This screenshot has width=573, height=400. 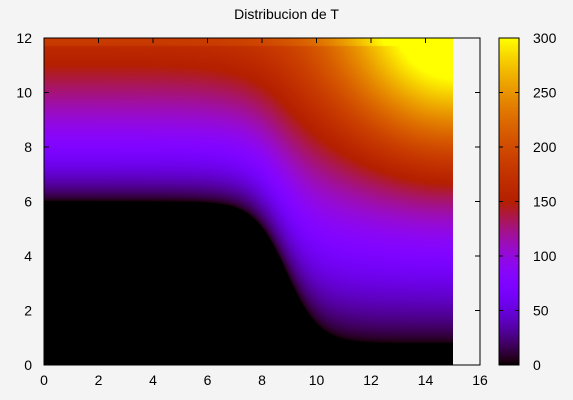 What do you see at coordinates (541, 311) in the screenshot?
I see `colorbar-tick-label: 50` at bounding box center [541, 311].